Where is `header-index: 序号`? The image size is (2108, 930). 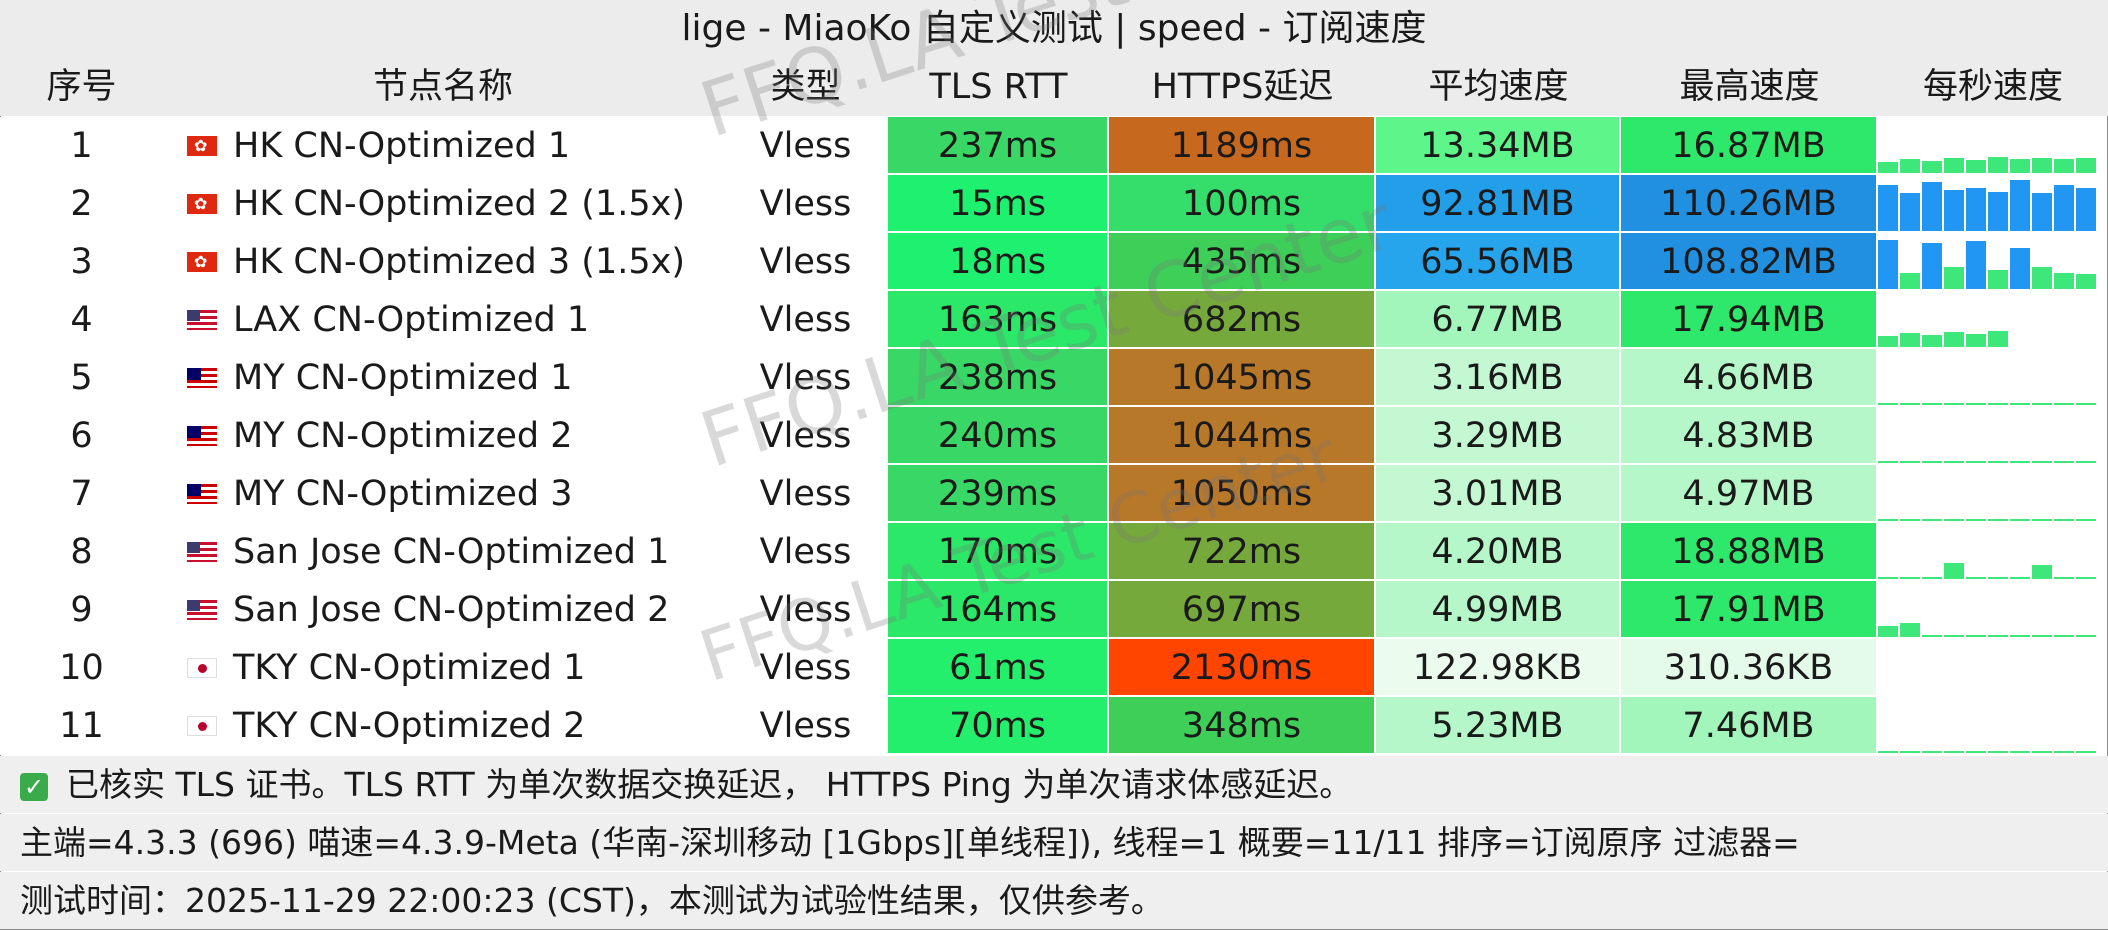
header-index: 序号 is located at coordinates (81, 87).